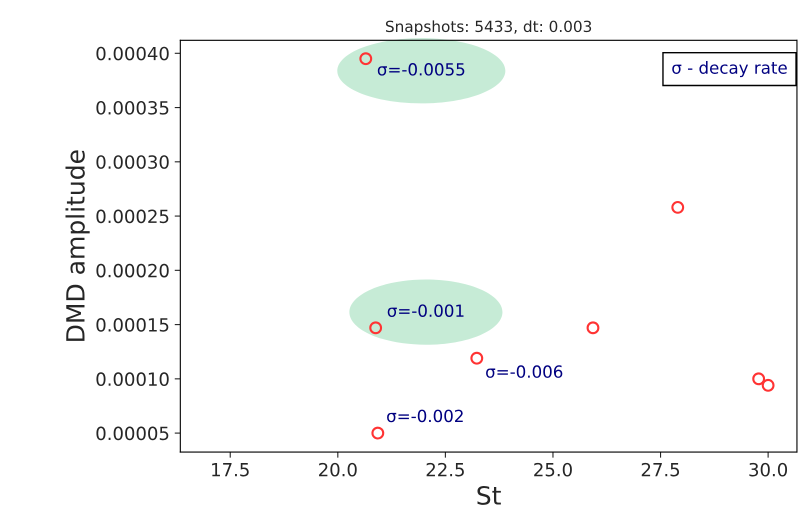 The image size is (805, 530). Describe the element at coordinates (425, 416) in the screenshot. I see `annotation: σ=-0.002` at that location.